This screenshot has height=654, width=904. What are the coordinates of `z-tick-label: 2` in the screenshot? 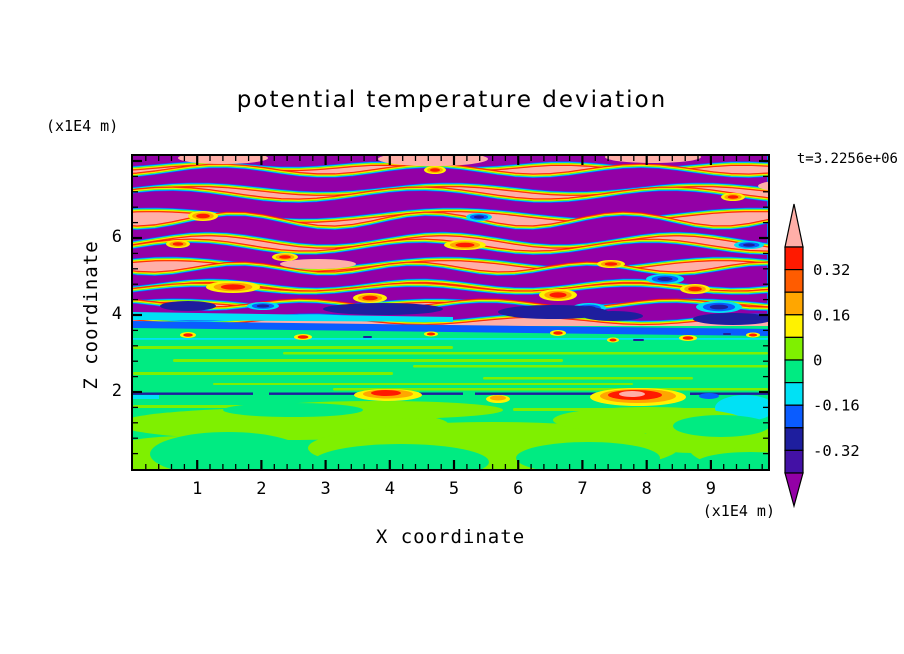 It's located at (116, 391).